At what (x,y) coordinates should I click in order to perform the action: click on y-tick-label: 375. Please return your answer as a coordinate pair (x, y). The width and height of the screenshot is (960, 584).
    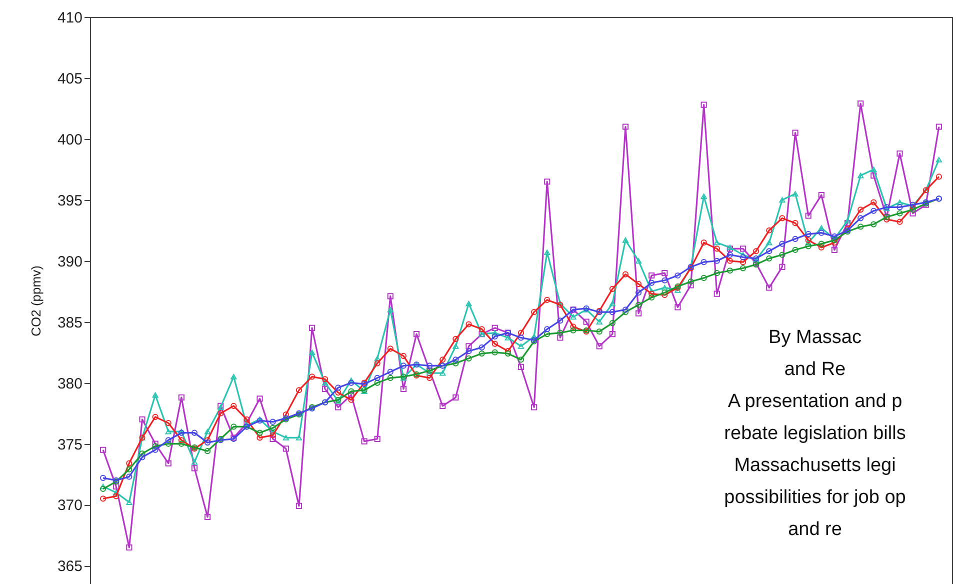
    Looking at the image, I should click on (69, 445).